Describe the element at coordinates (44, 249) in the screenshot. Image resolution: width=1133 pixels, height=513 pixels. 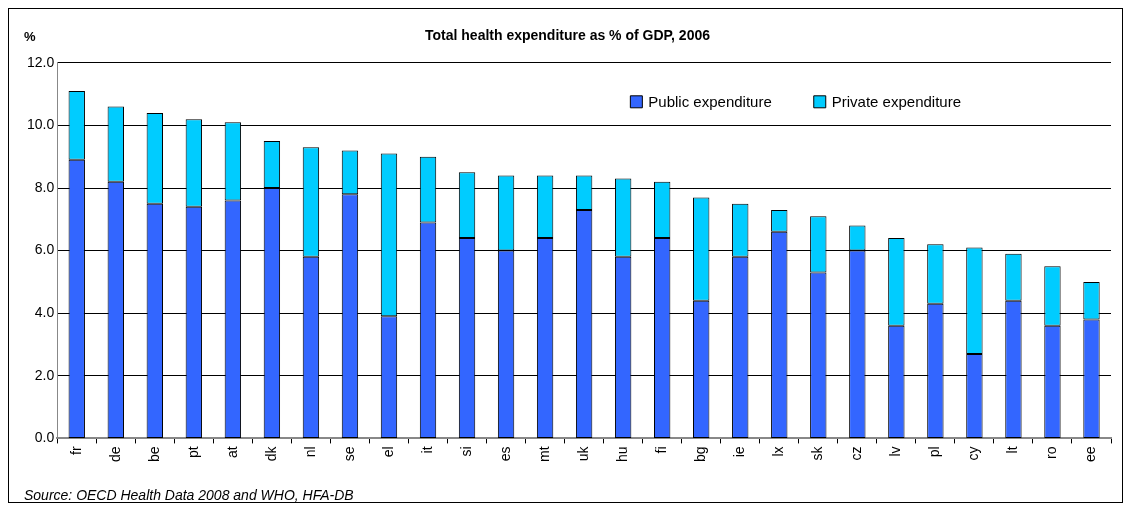
I see `y-tick-label: 6.0` at that location.